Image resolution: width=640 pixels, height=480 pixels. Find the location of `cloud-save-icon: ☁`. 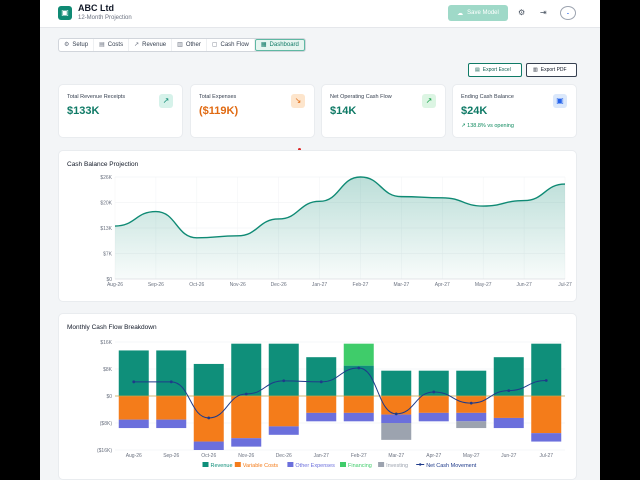

cloud-save-icon: ☁ is located at coordinates (460, 13).